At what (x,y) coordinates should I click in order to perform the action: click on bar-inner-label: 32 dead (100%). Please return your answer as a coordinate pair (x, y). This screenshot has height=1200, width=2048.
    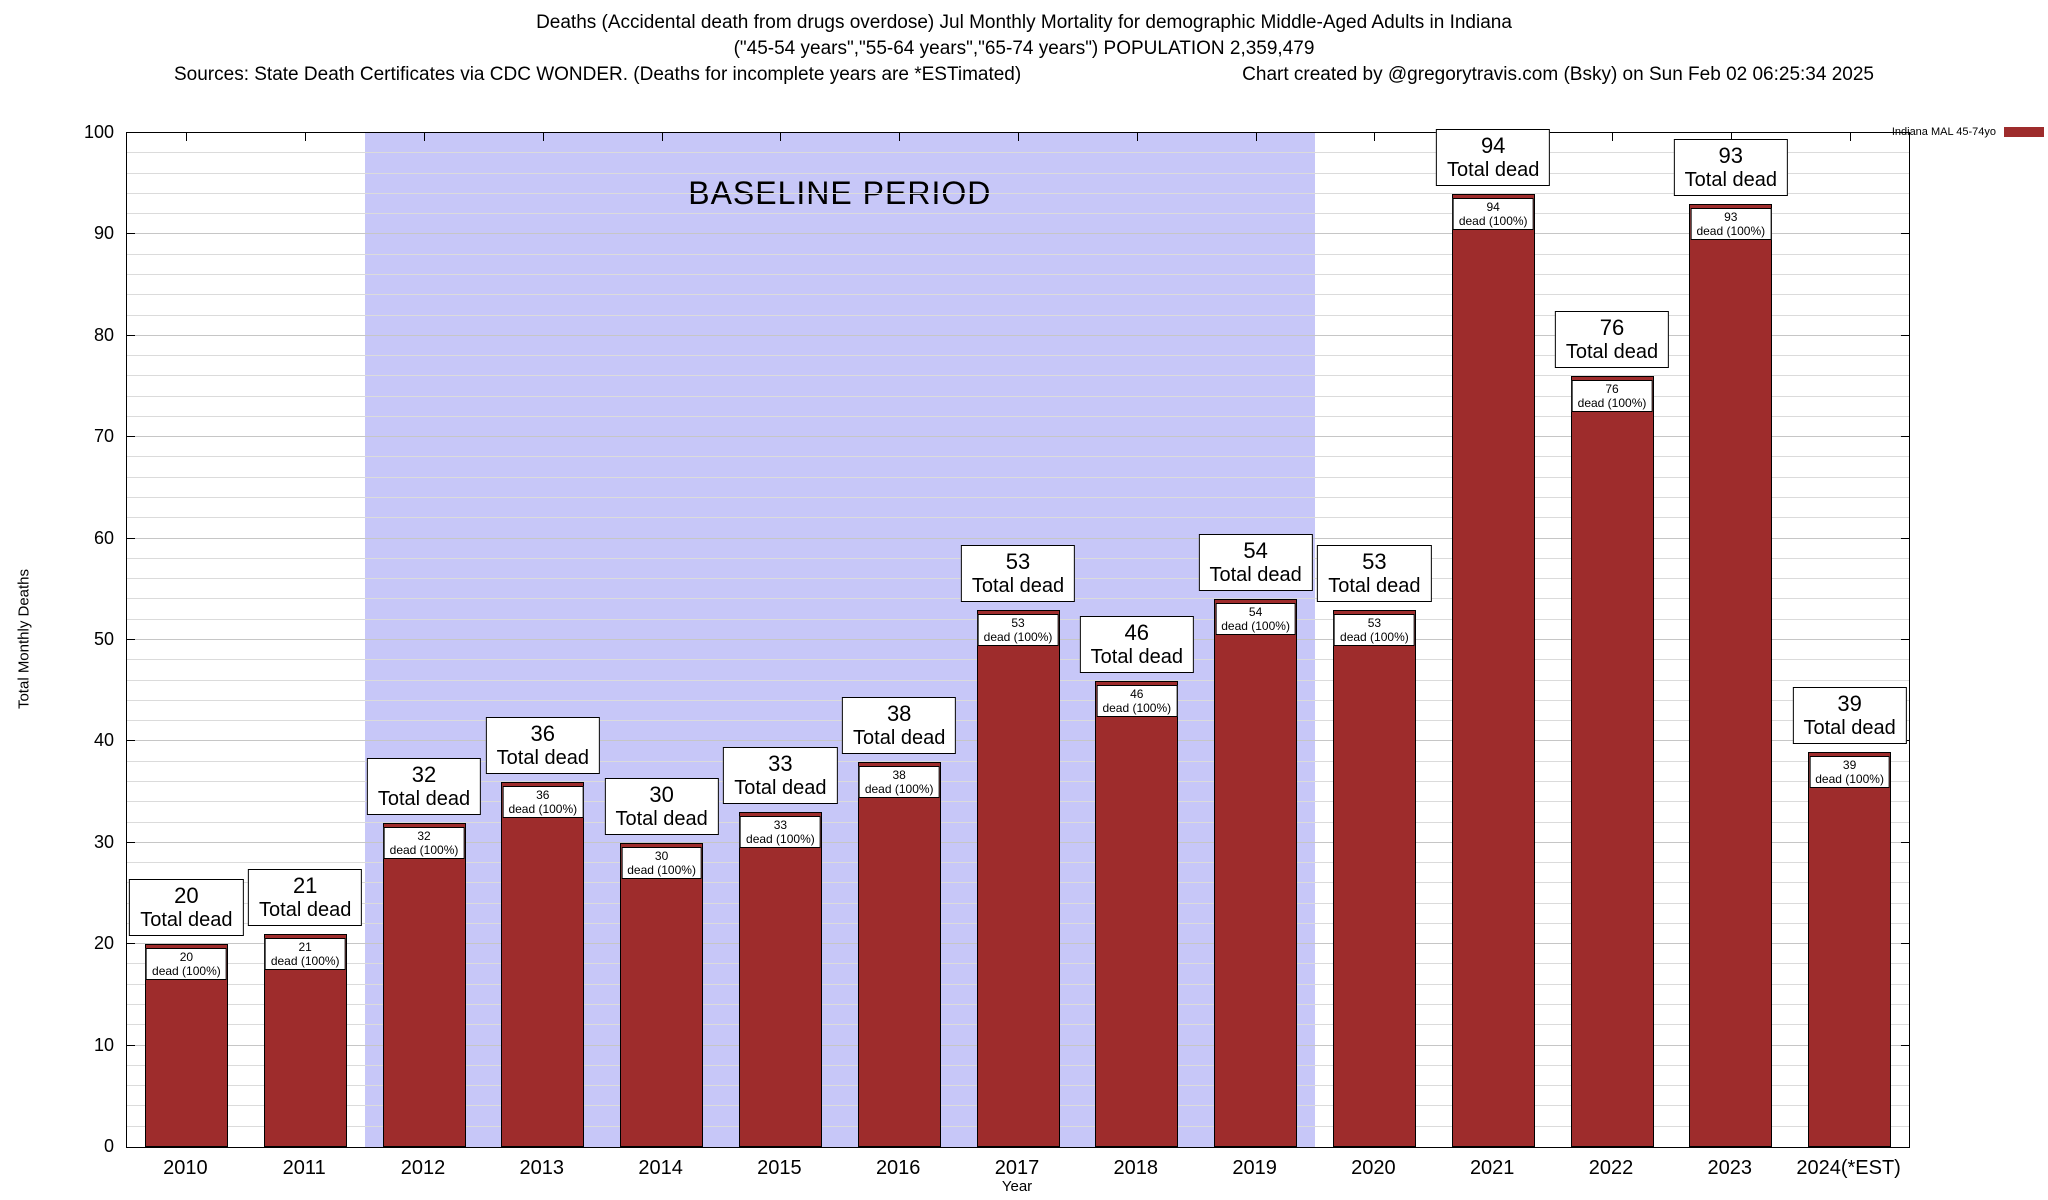
    Looking at the image, I should click on (424, 842).